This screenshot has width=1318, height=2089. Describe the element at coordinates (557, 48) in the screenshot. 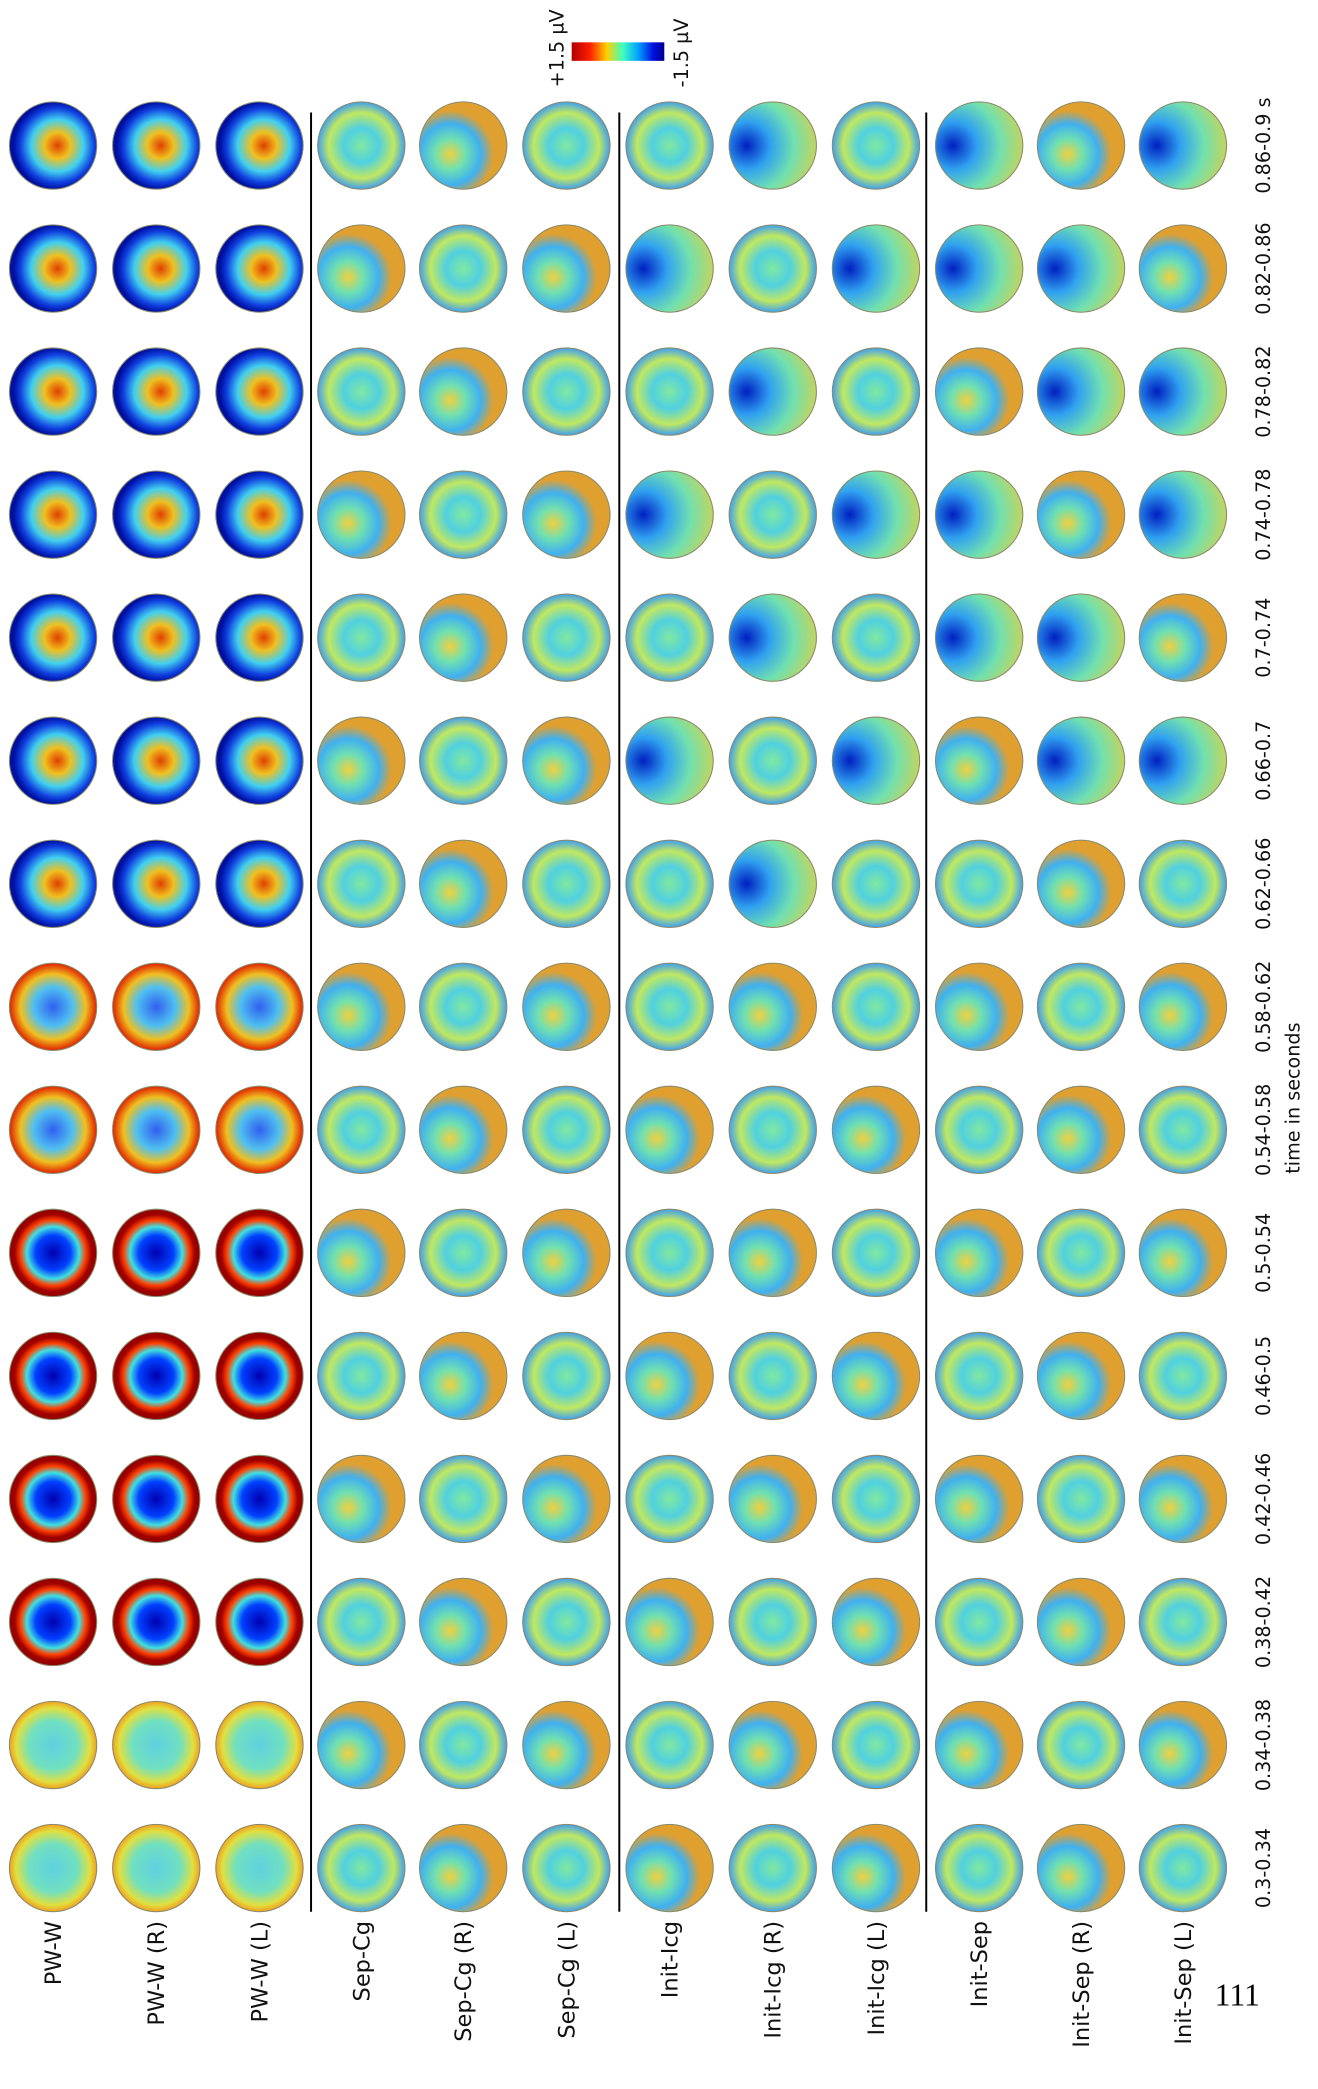

I see `colorbar-max: +1.5 µV` at that location.